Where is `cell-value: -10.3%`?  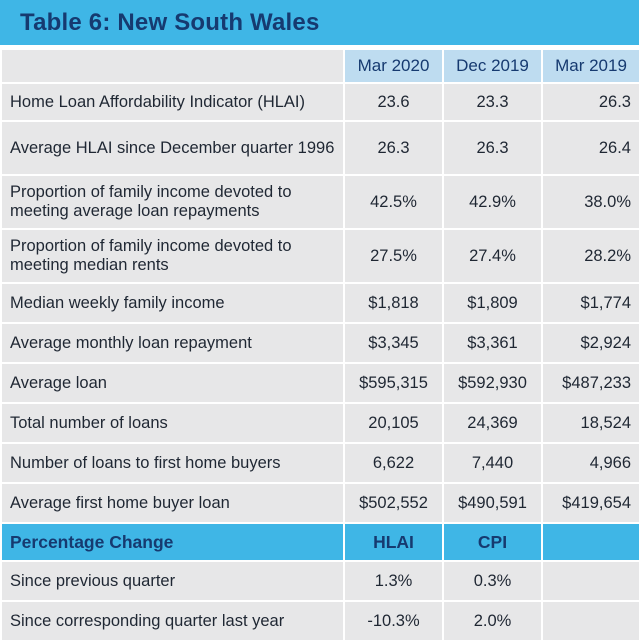
cell-value: -10.3% is located at coordinates (393, 621).